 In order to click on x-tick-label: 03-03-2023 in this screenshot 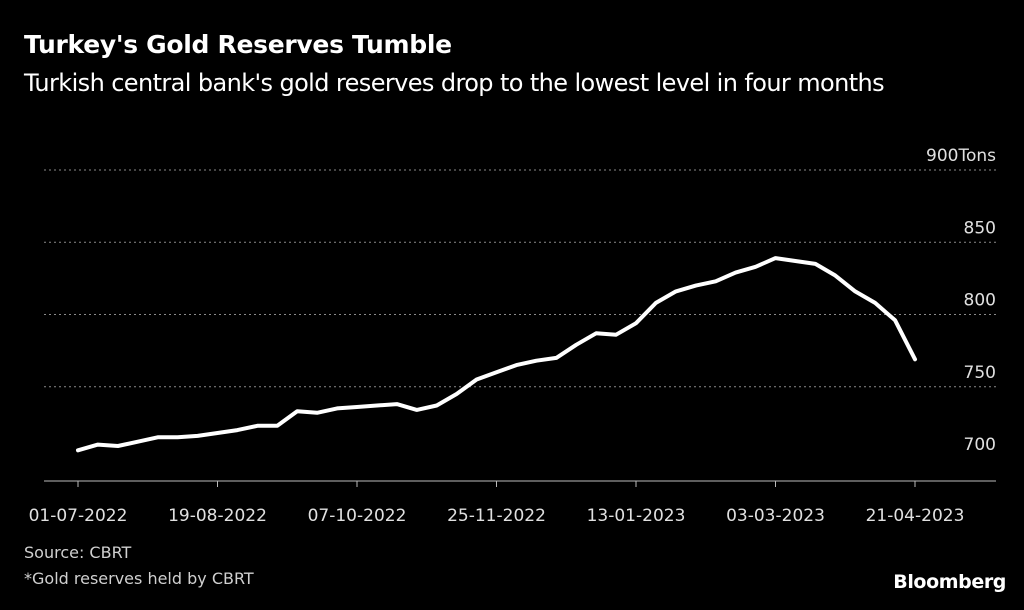, I will do `click(775, 516)`.